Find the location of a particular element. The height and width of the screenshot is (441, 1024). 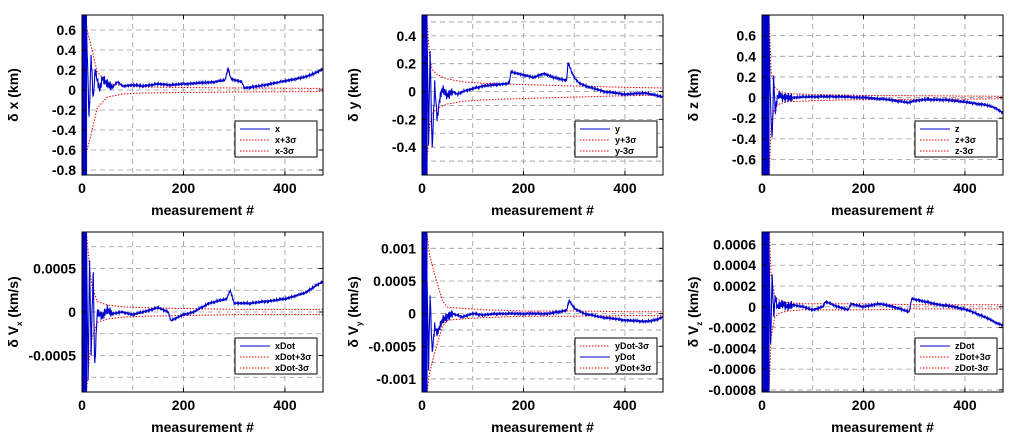

y-tick-label: -0.001 is located at coordinates (396, 379).